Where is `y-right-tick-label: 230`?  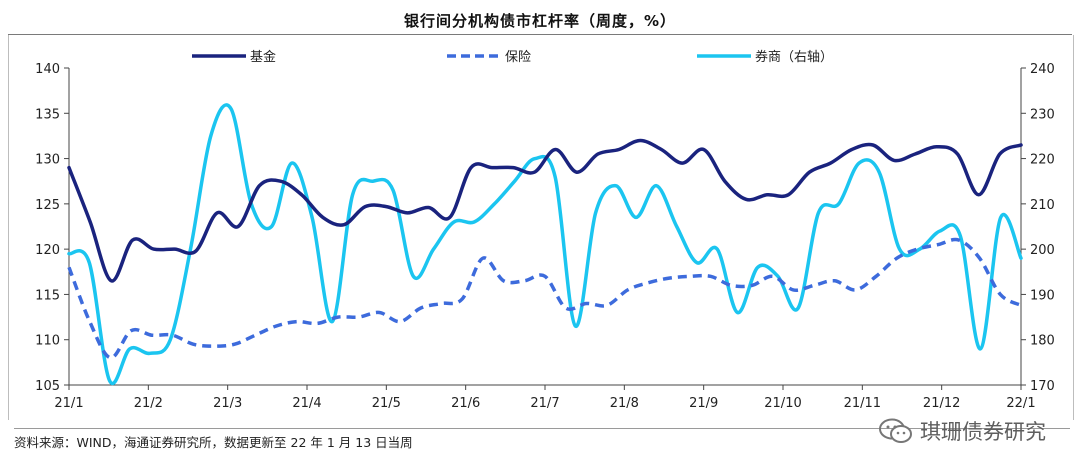 y-right-tick-label: 230 is located at coordinates (1042, 114).